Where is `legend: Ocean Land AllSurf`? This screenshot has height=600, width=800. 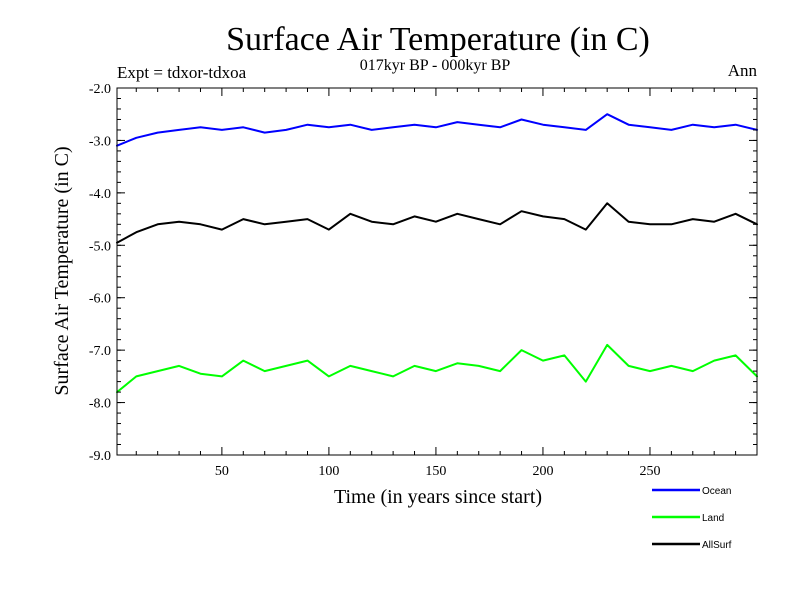 legend: Ocean Land AllSurf is located at coordinates (692, 518).